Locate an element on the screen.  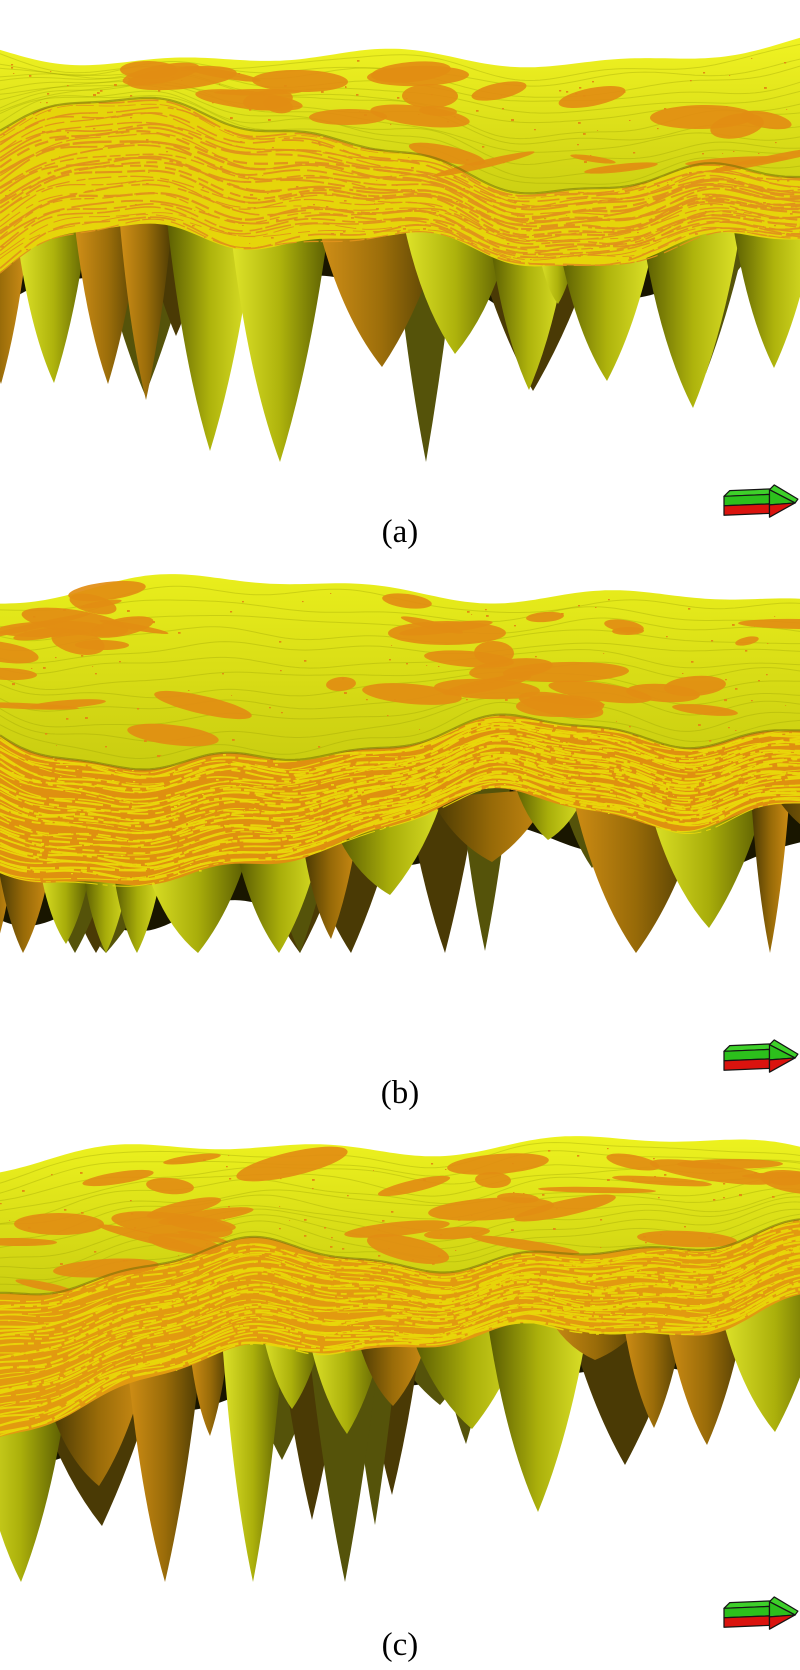
subfigure-caption: (c) is located at coordinates (400, 1645).